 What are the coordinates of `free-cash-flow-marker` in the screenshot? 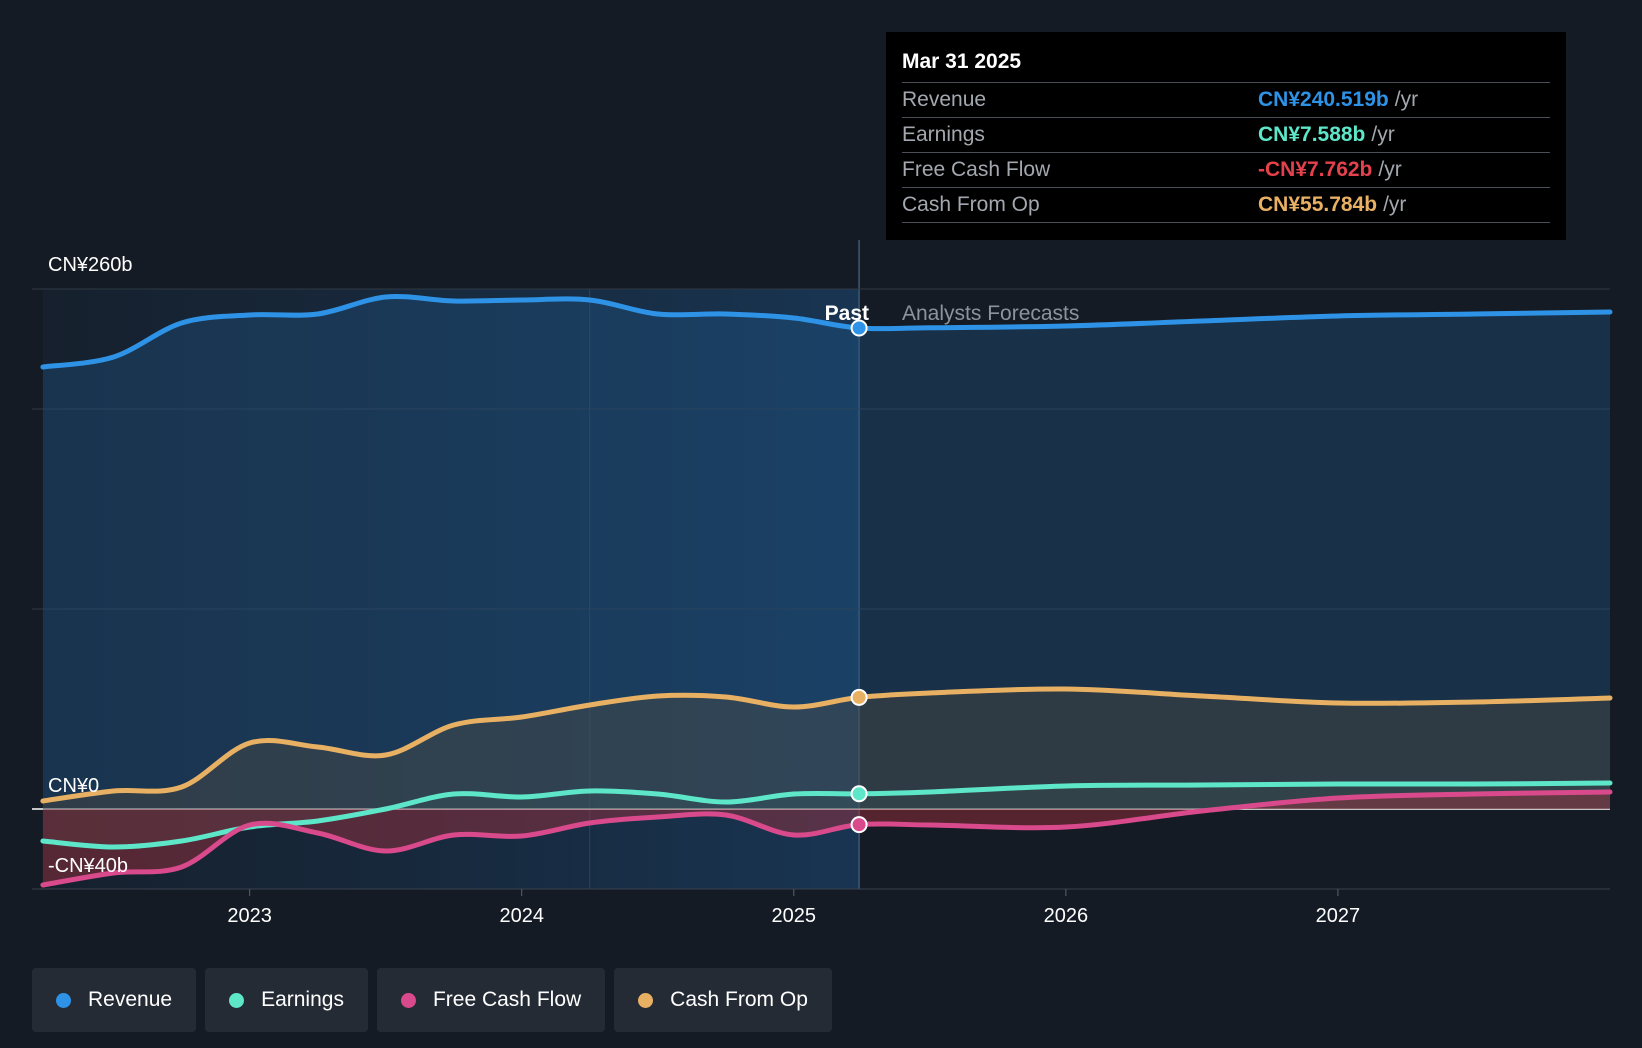 It's located at (859, 825).